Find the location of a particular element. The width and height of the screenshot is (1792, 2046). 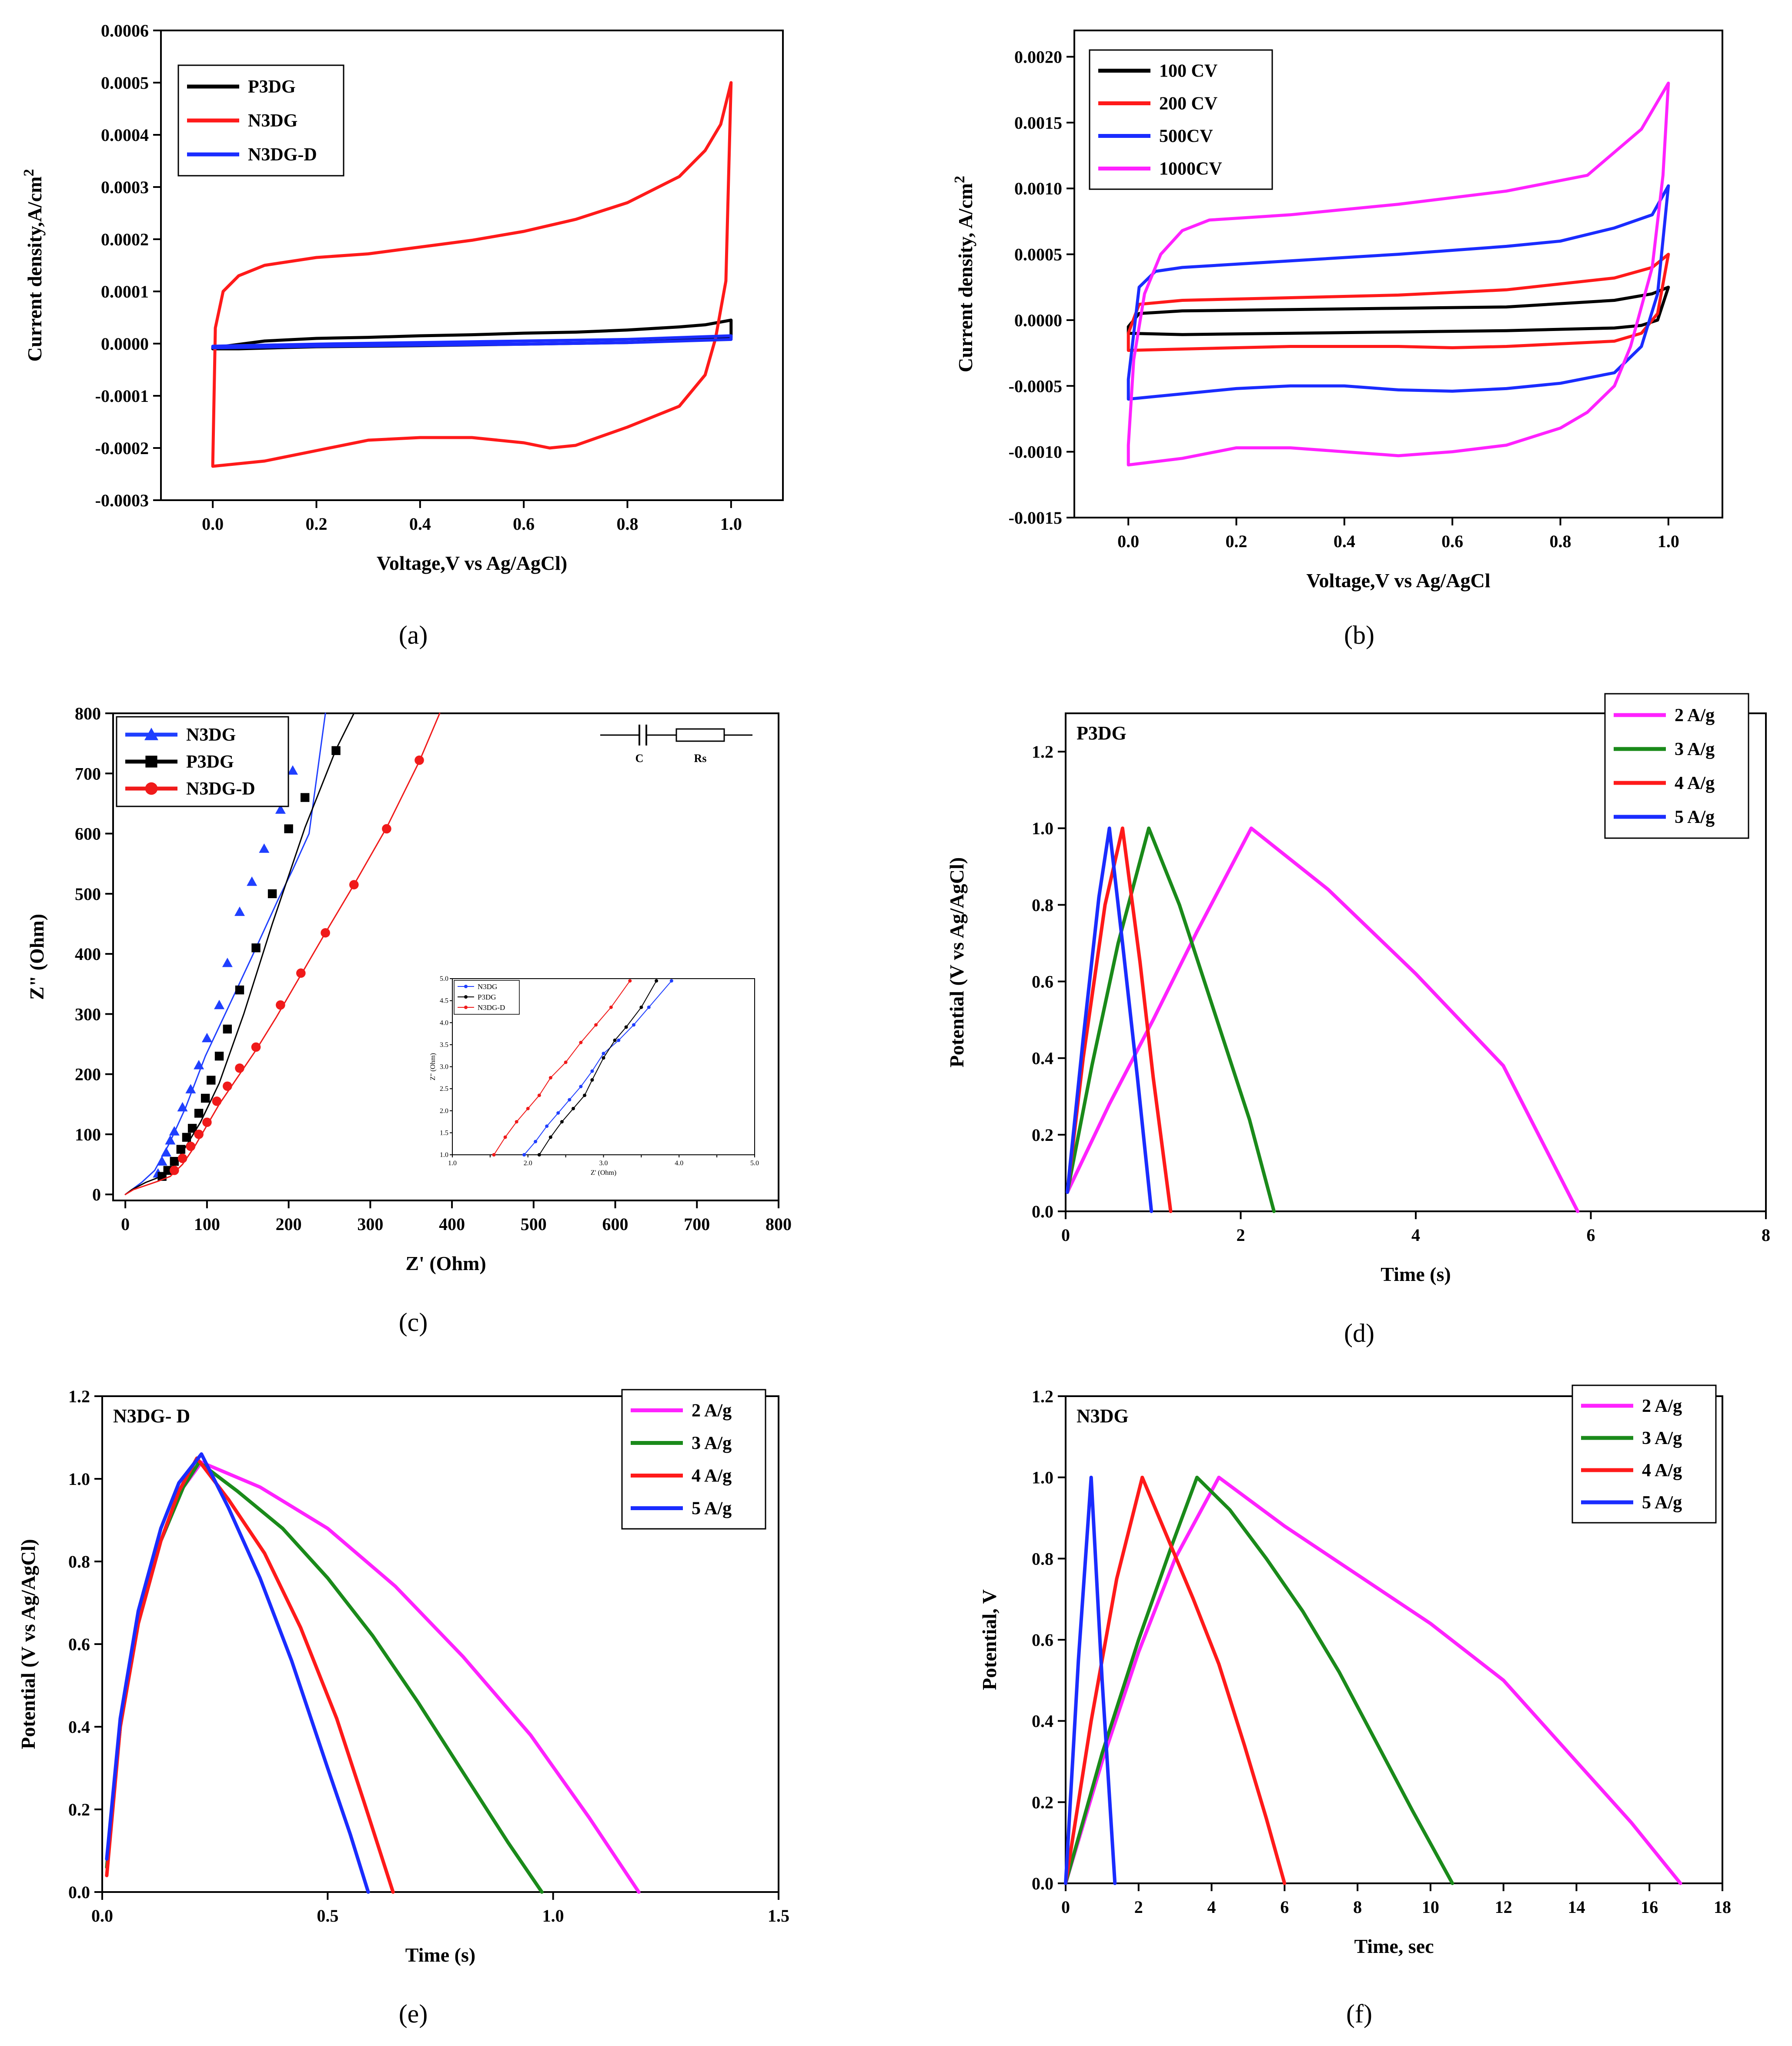

panel-caption: (d) is located at coordinates (1359, 1333).